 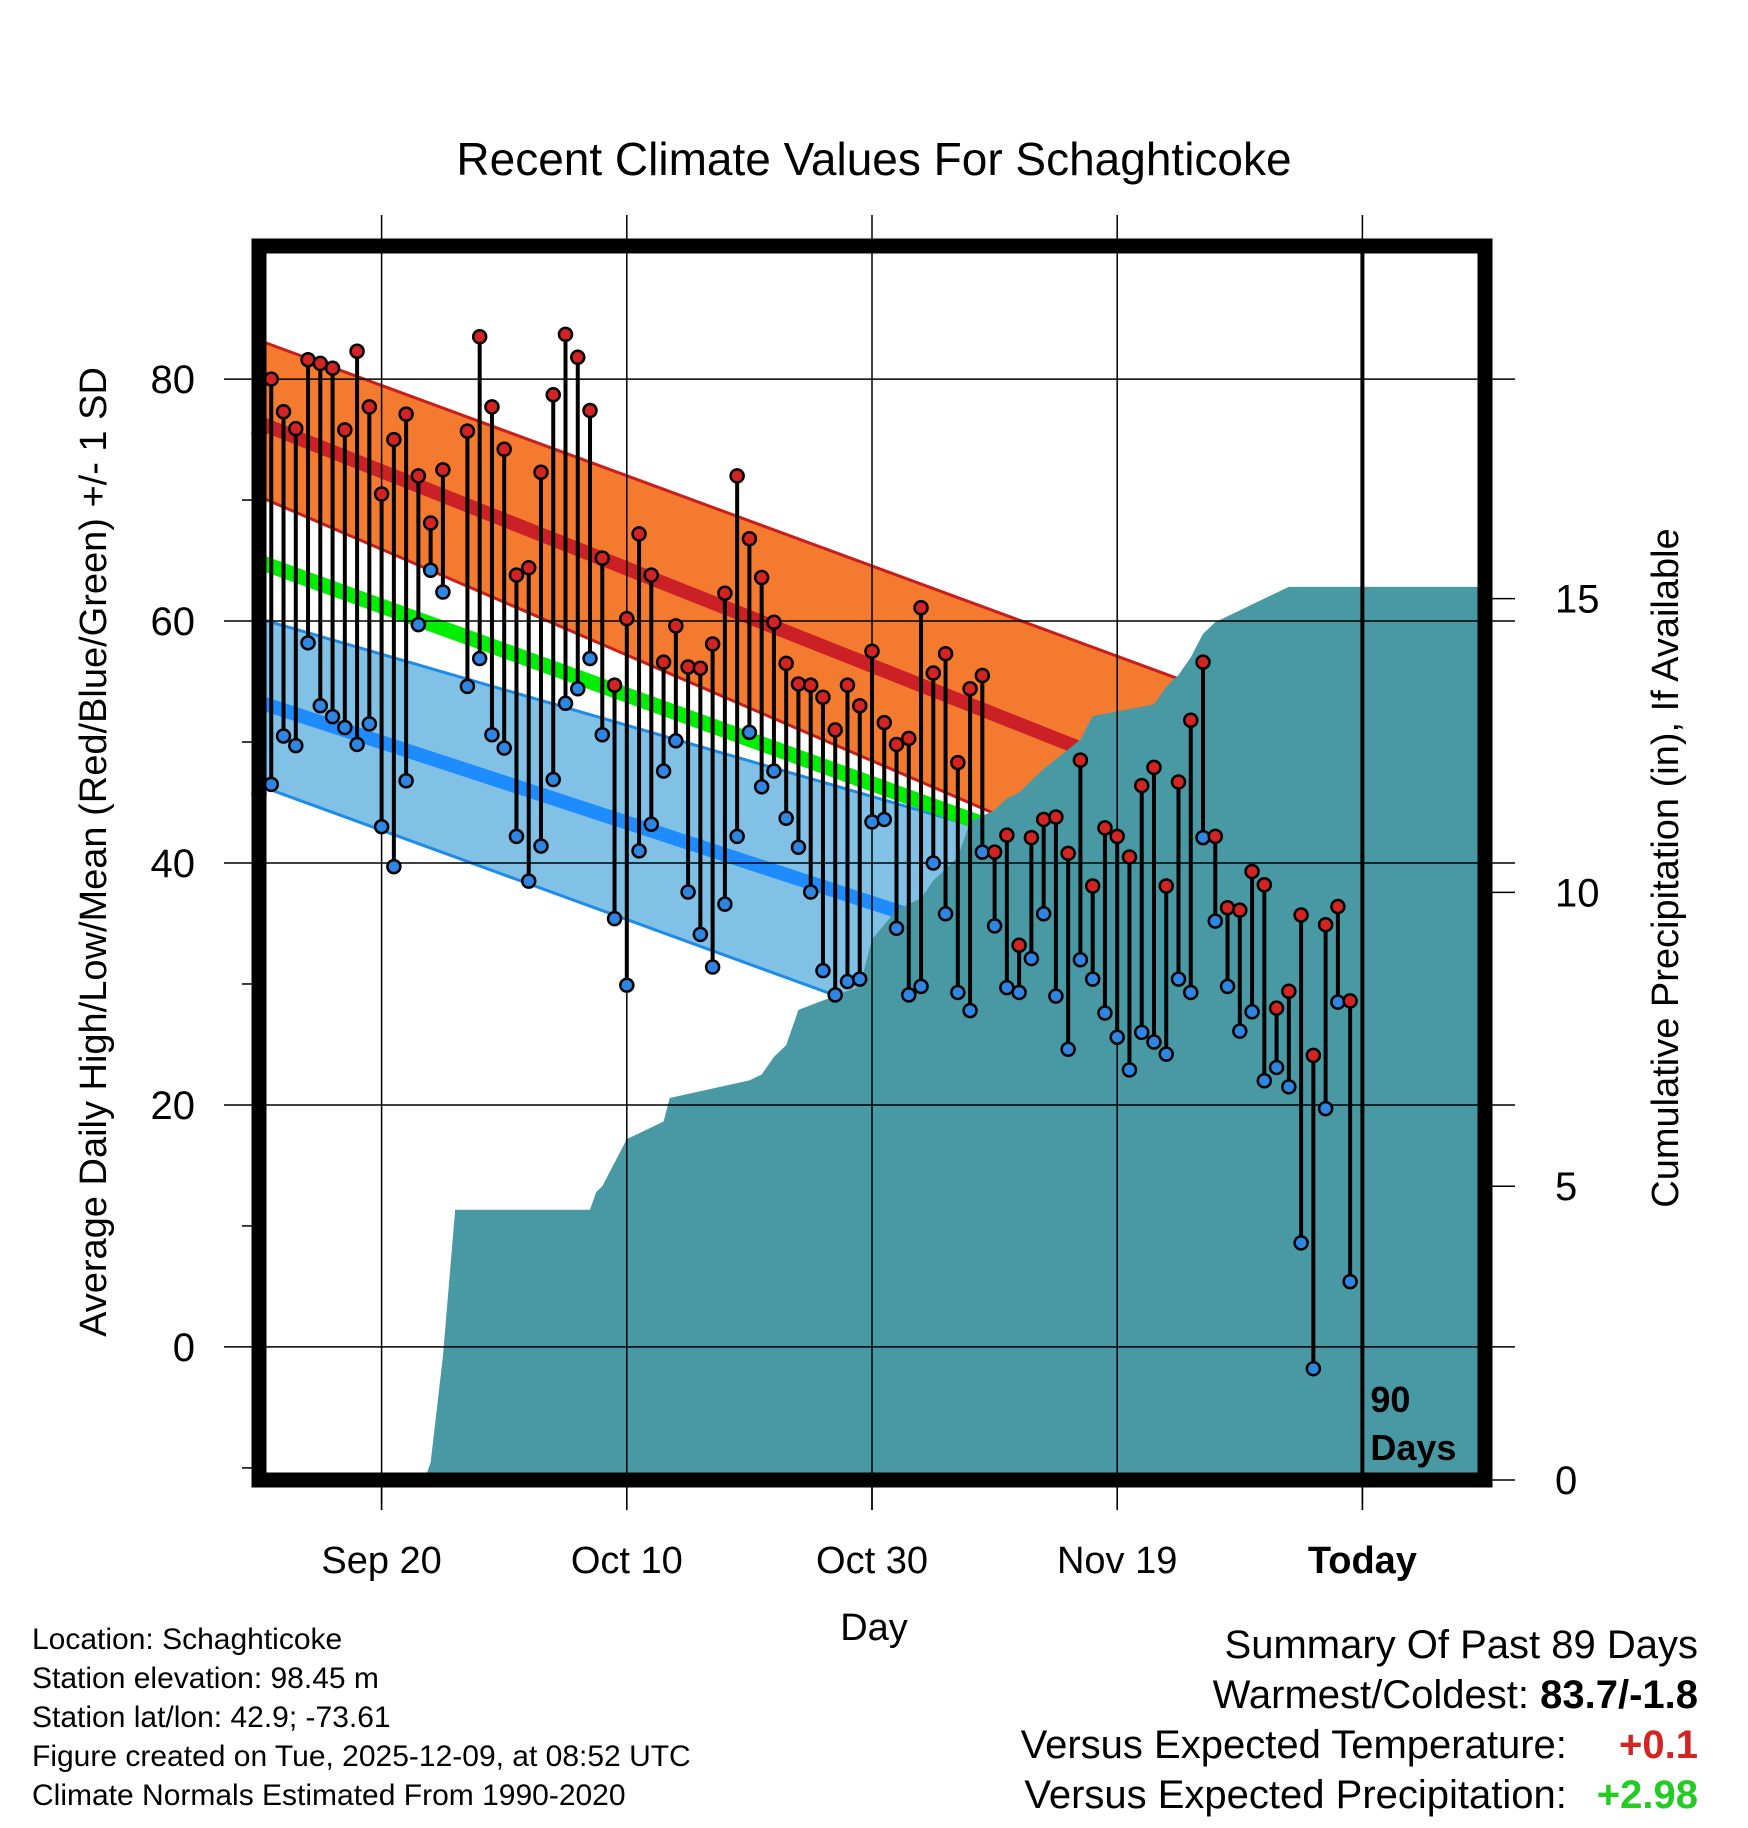 I want to click on temp-anomaly-value: +0.1, so click(x=1658, y=1745).